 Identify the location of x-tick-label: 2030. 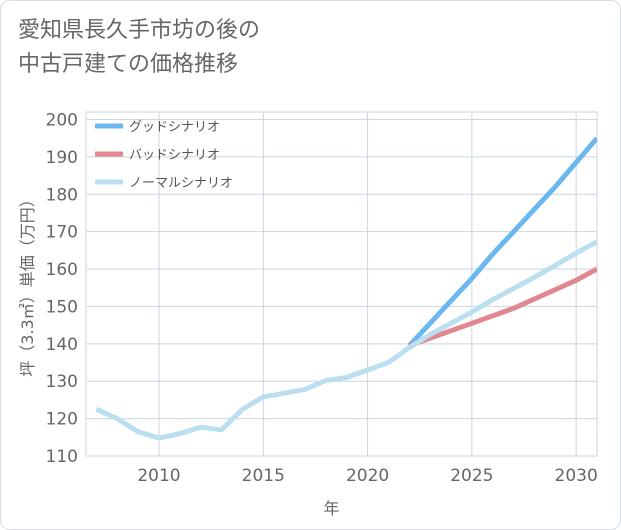
(576, 476).